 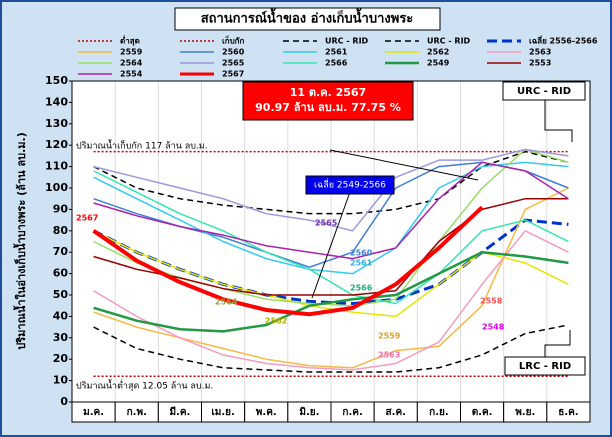 I want to click on legend-label: 2563, so click(x=540, y=52).